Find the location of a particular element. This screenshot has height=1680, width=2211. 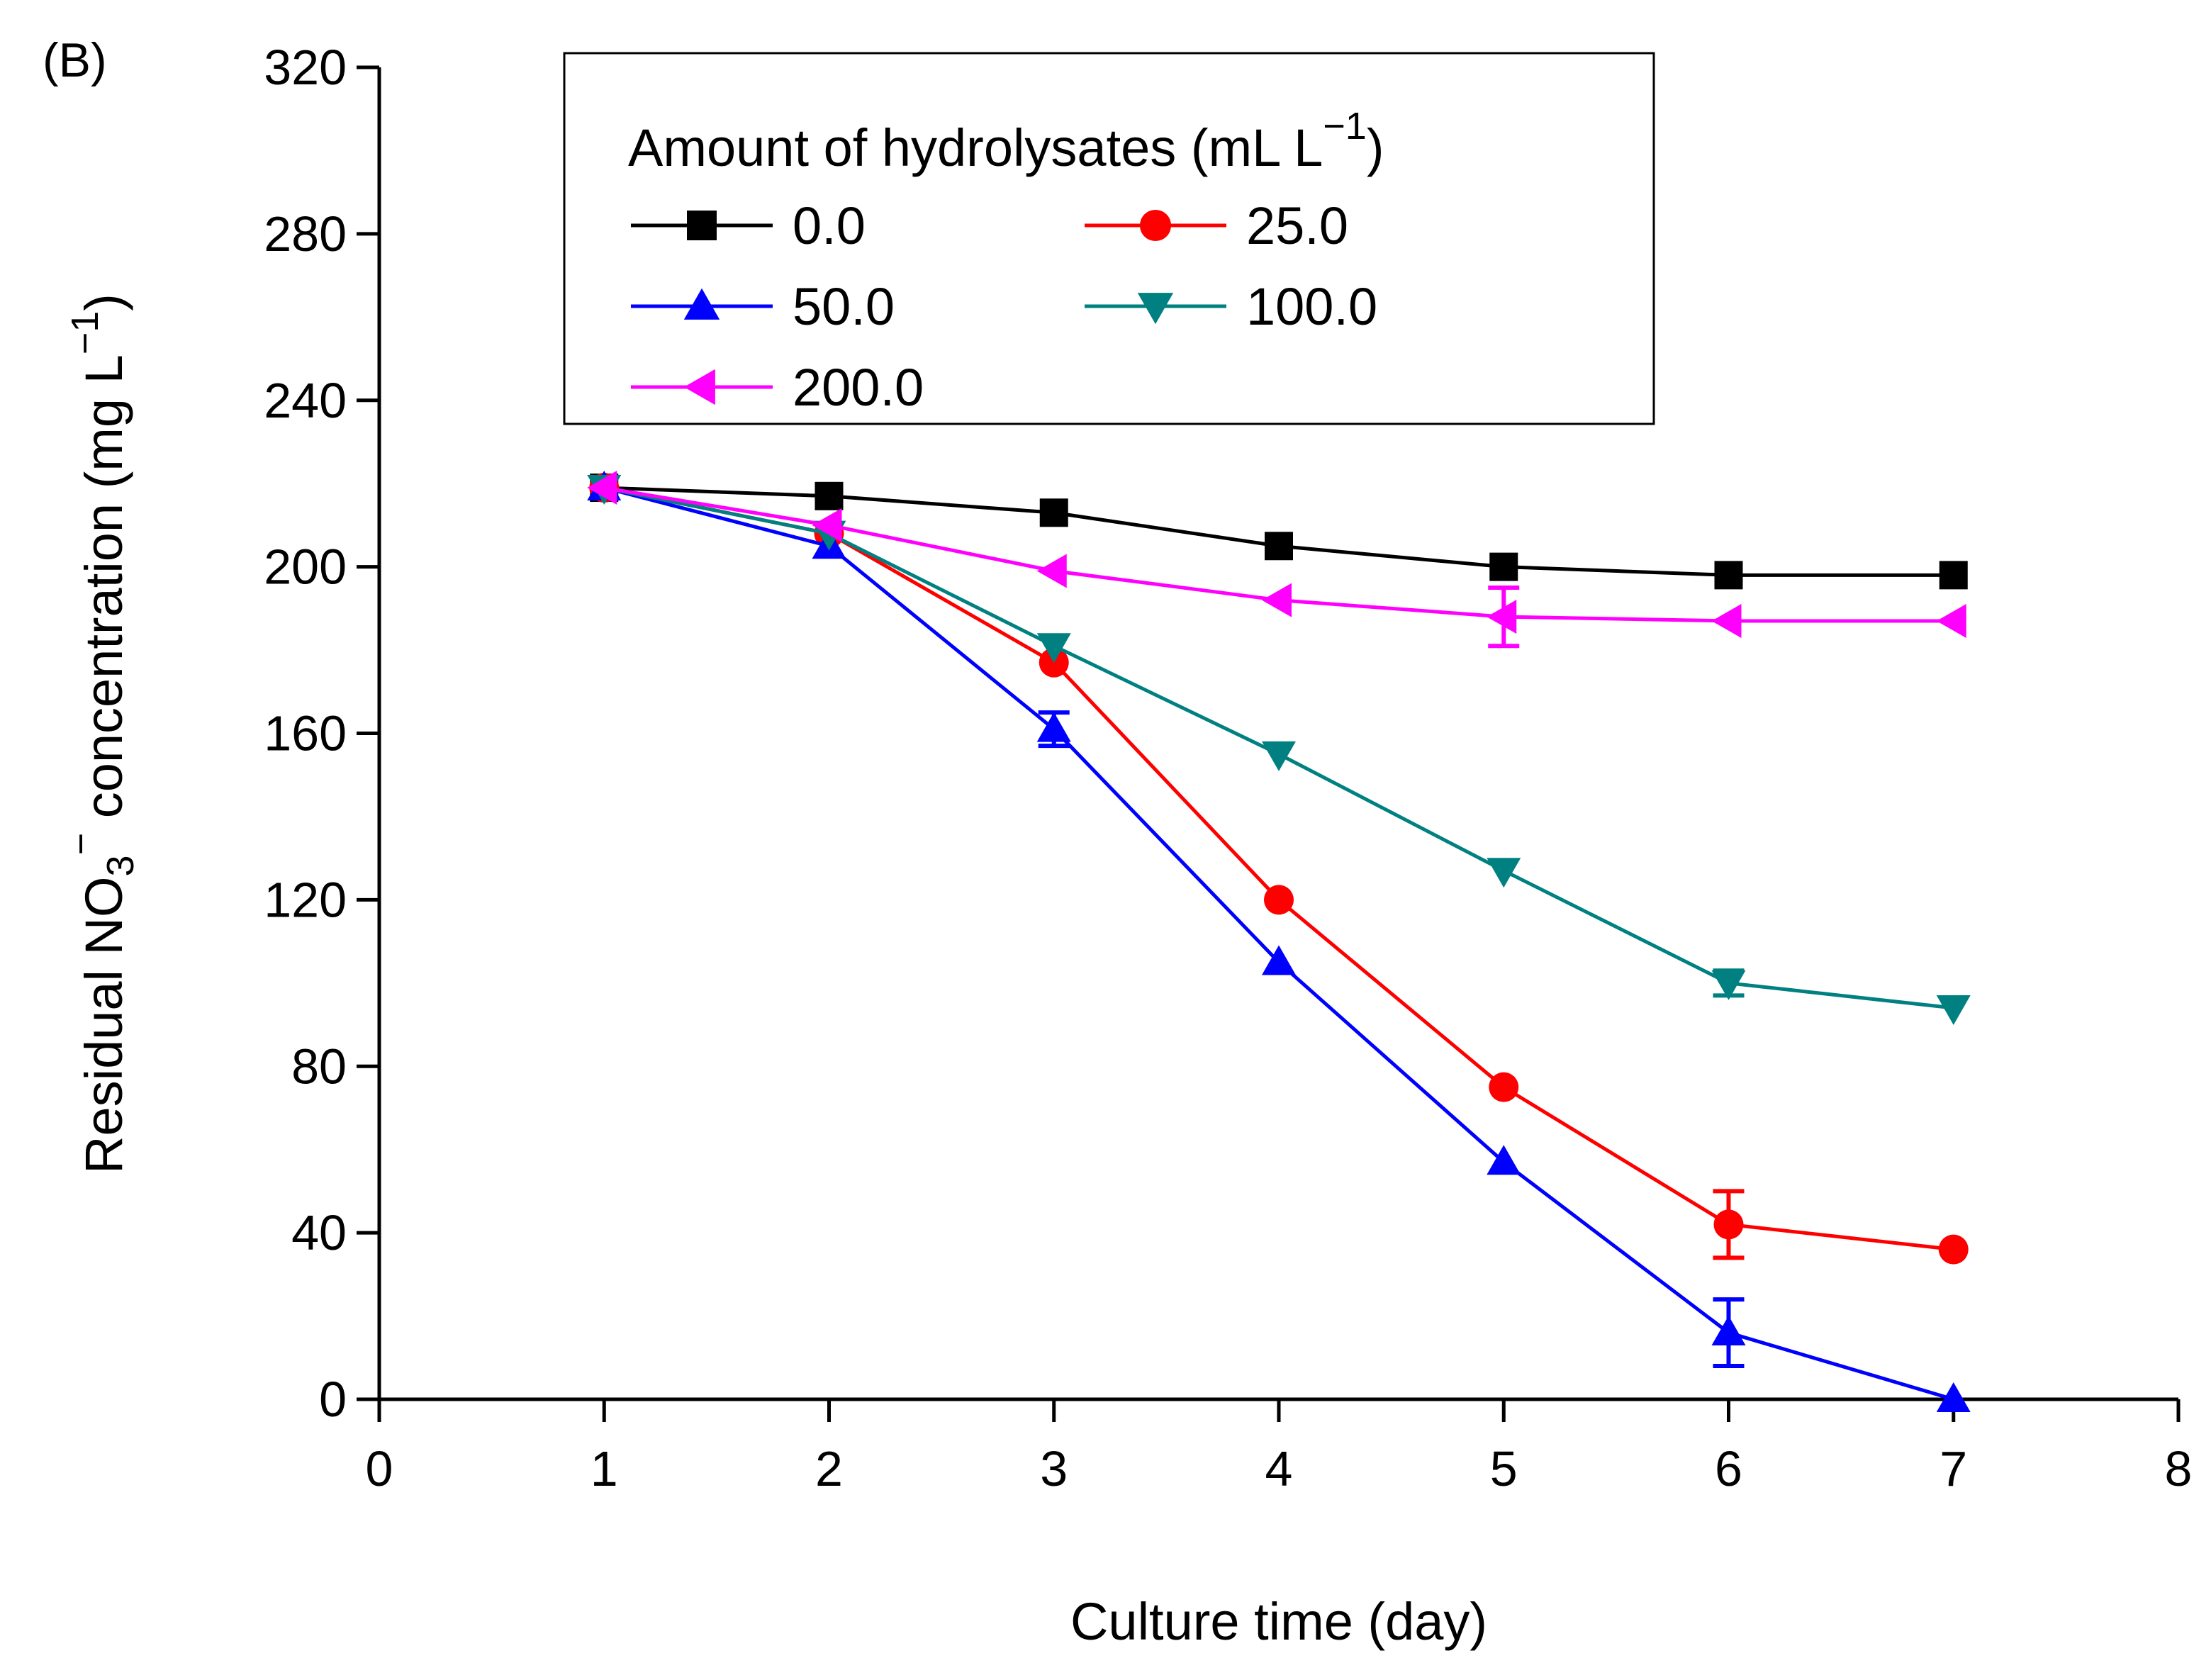

y-tick-label: 120 is located at coordinates (305, 899).